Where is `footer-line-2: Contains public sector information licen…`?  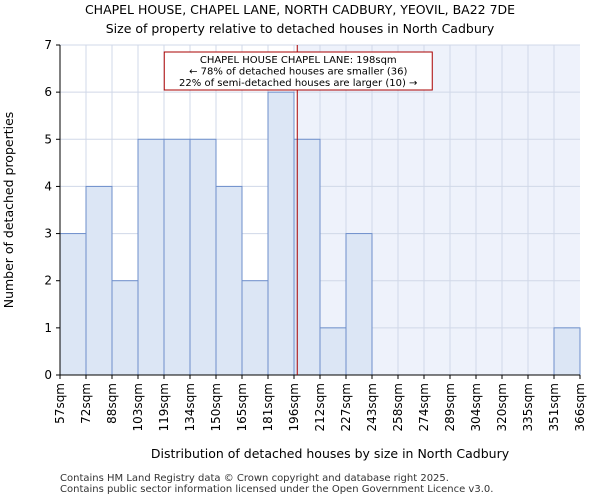 footer-line-2: Contains public sector information licen… is located at coordinates (277, 489).